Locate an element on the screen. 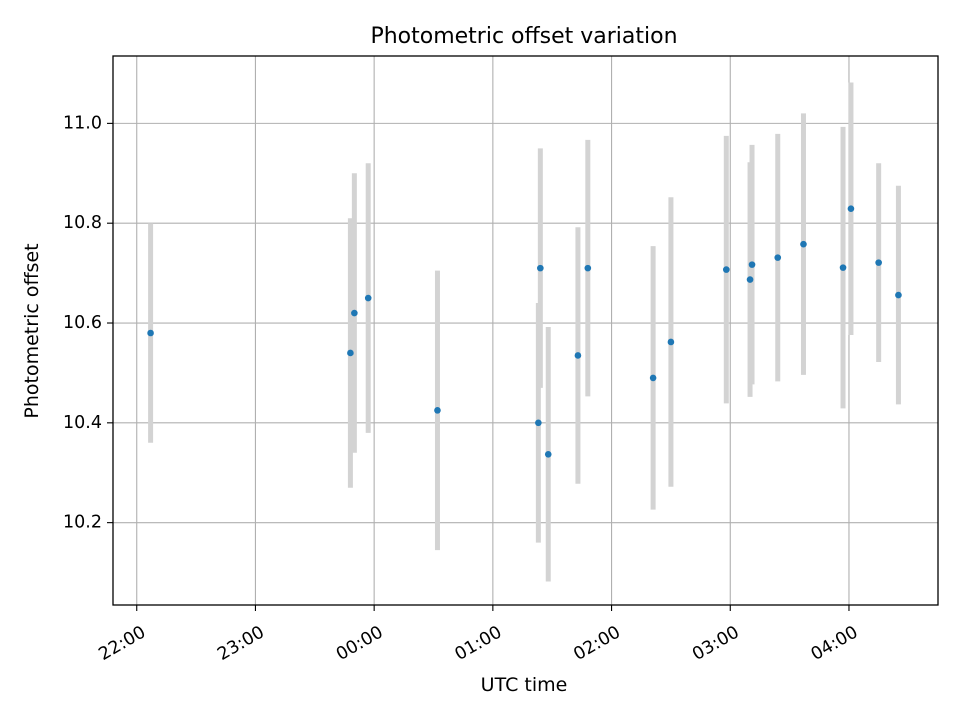  y-tick-label: 10.4 is located at coordinates (82, 423).